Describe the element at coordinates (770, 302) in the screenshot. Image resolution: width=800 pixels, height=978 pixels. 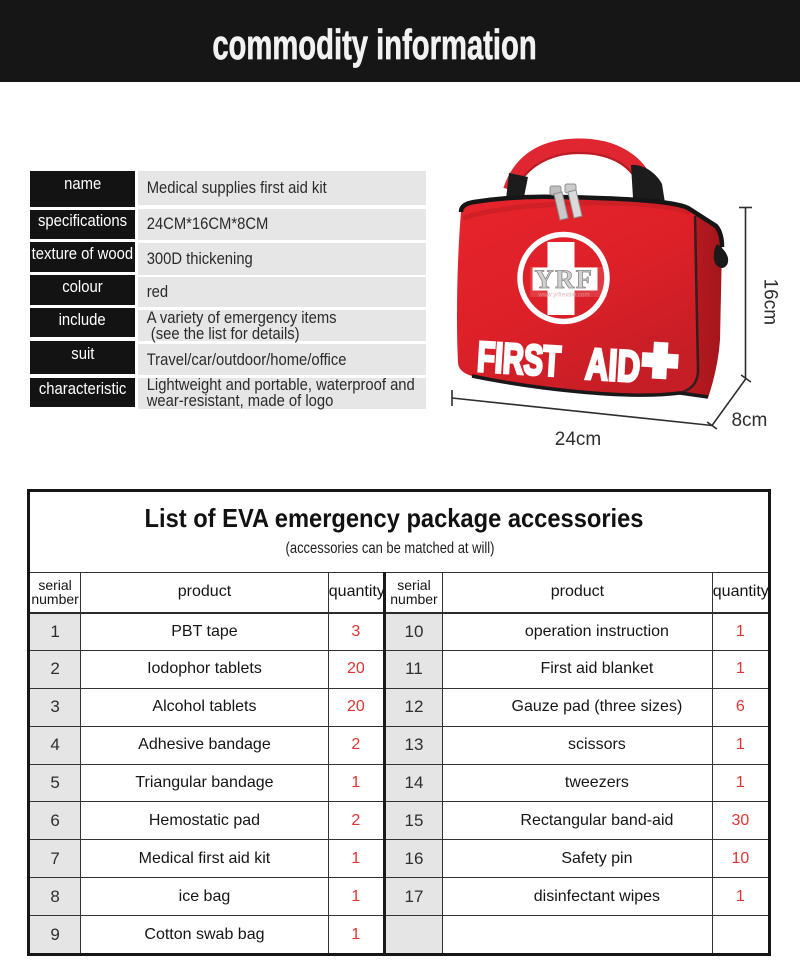
I see `svg-text: 16cm` at that location.